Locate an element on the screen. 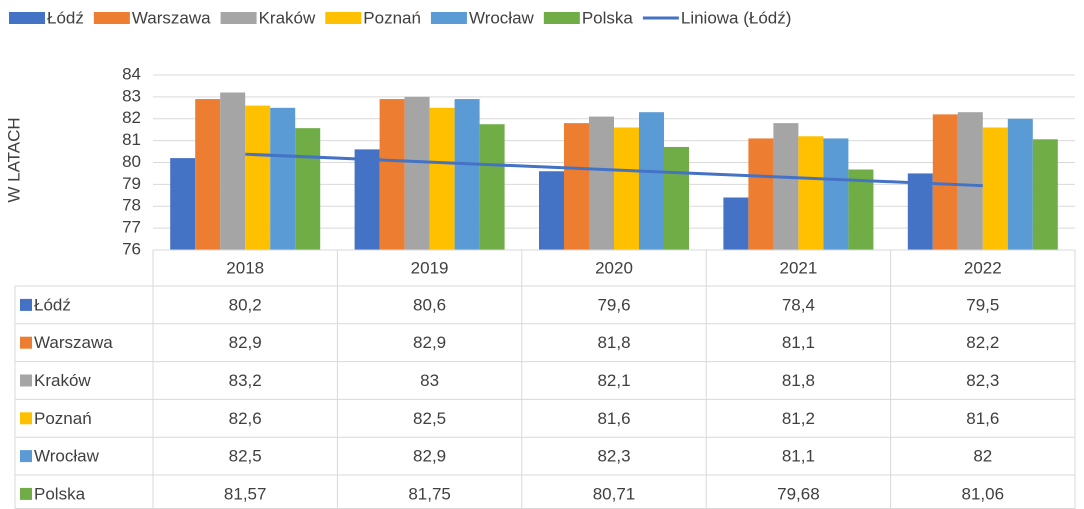 This screenshot has height=509, width=1084. legend-label: Liniowa (Łódź) is located at coordinates (736, 17).